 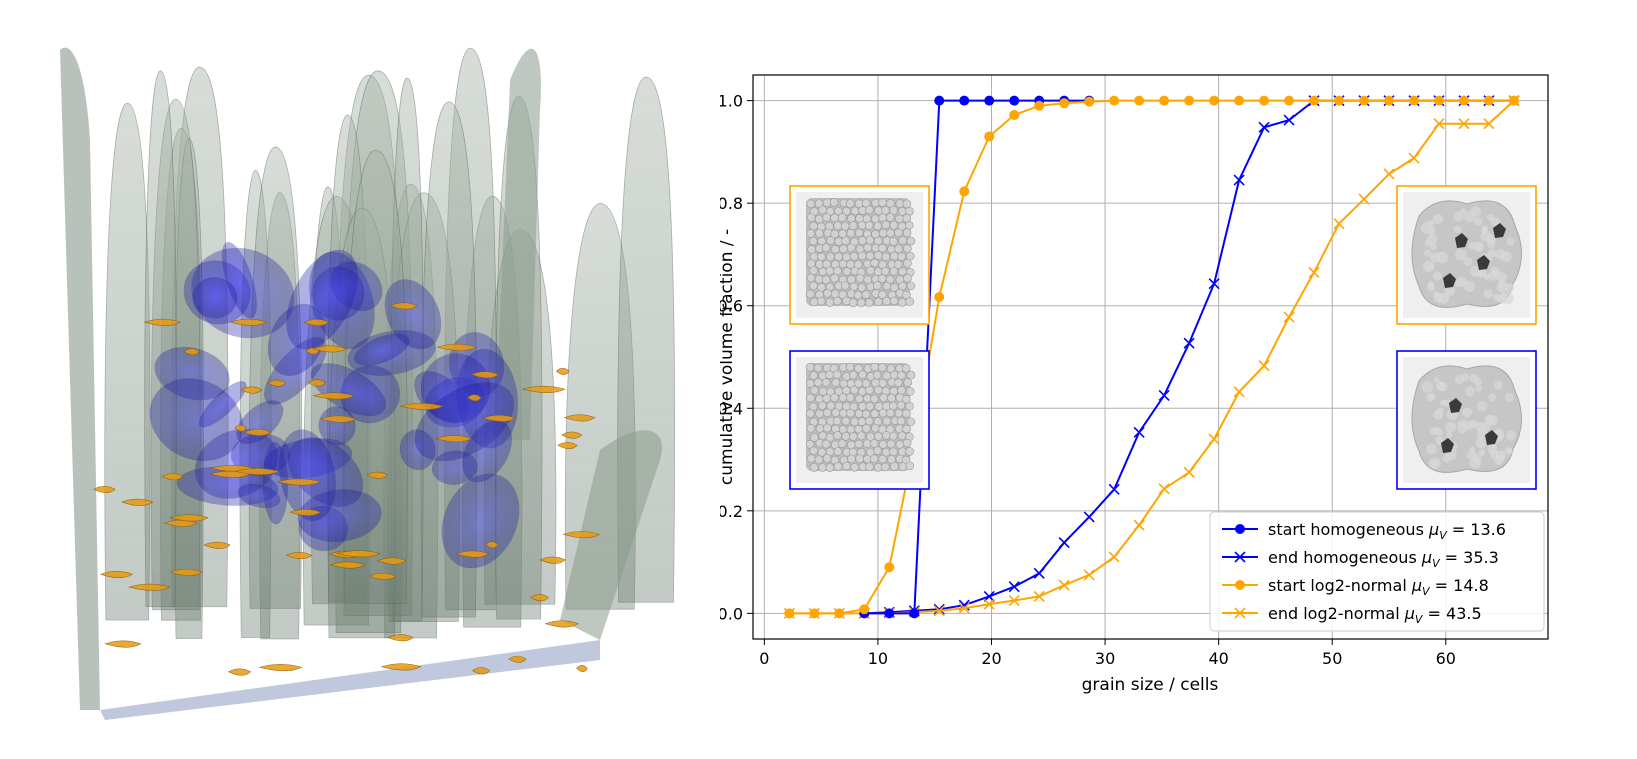 I want to click on legend-label: start log2-normal μV = 14.8, so click(x=1378, y=587).